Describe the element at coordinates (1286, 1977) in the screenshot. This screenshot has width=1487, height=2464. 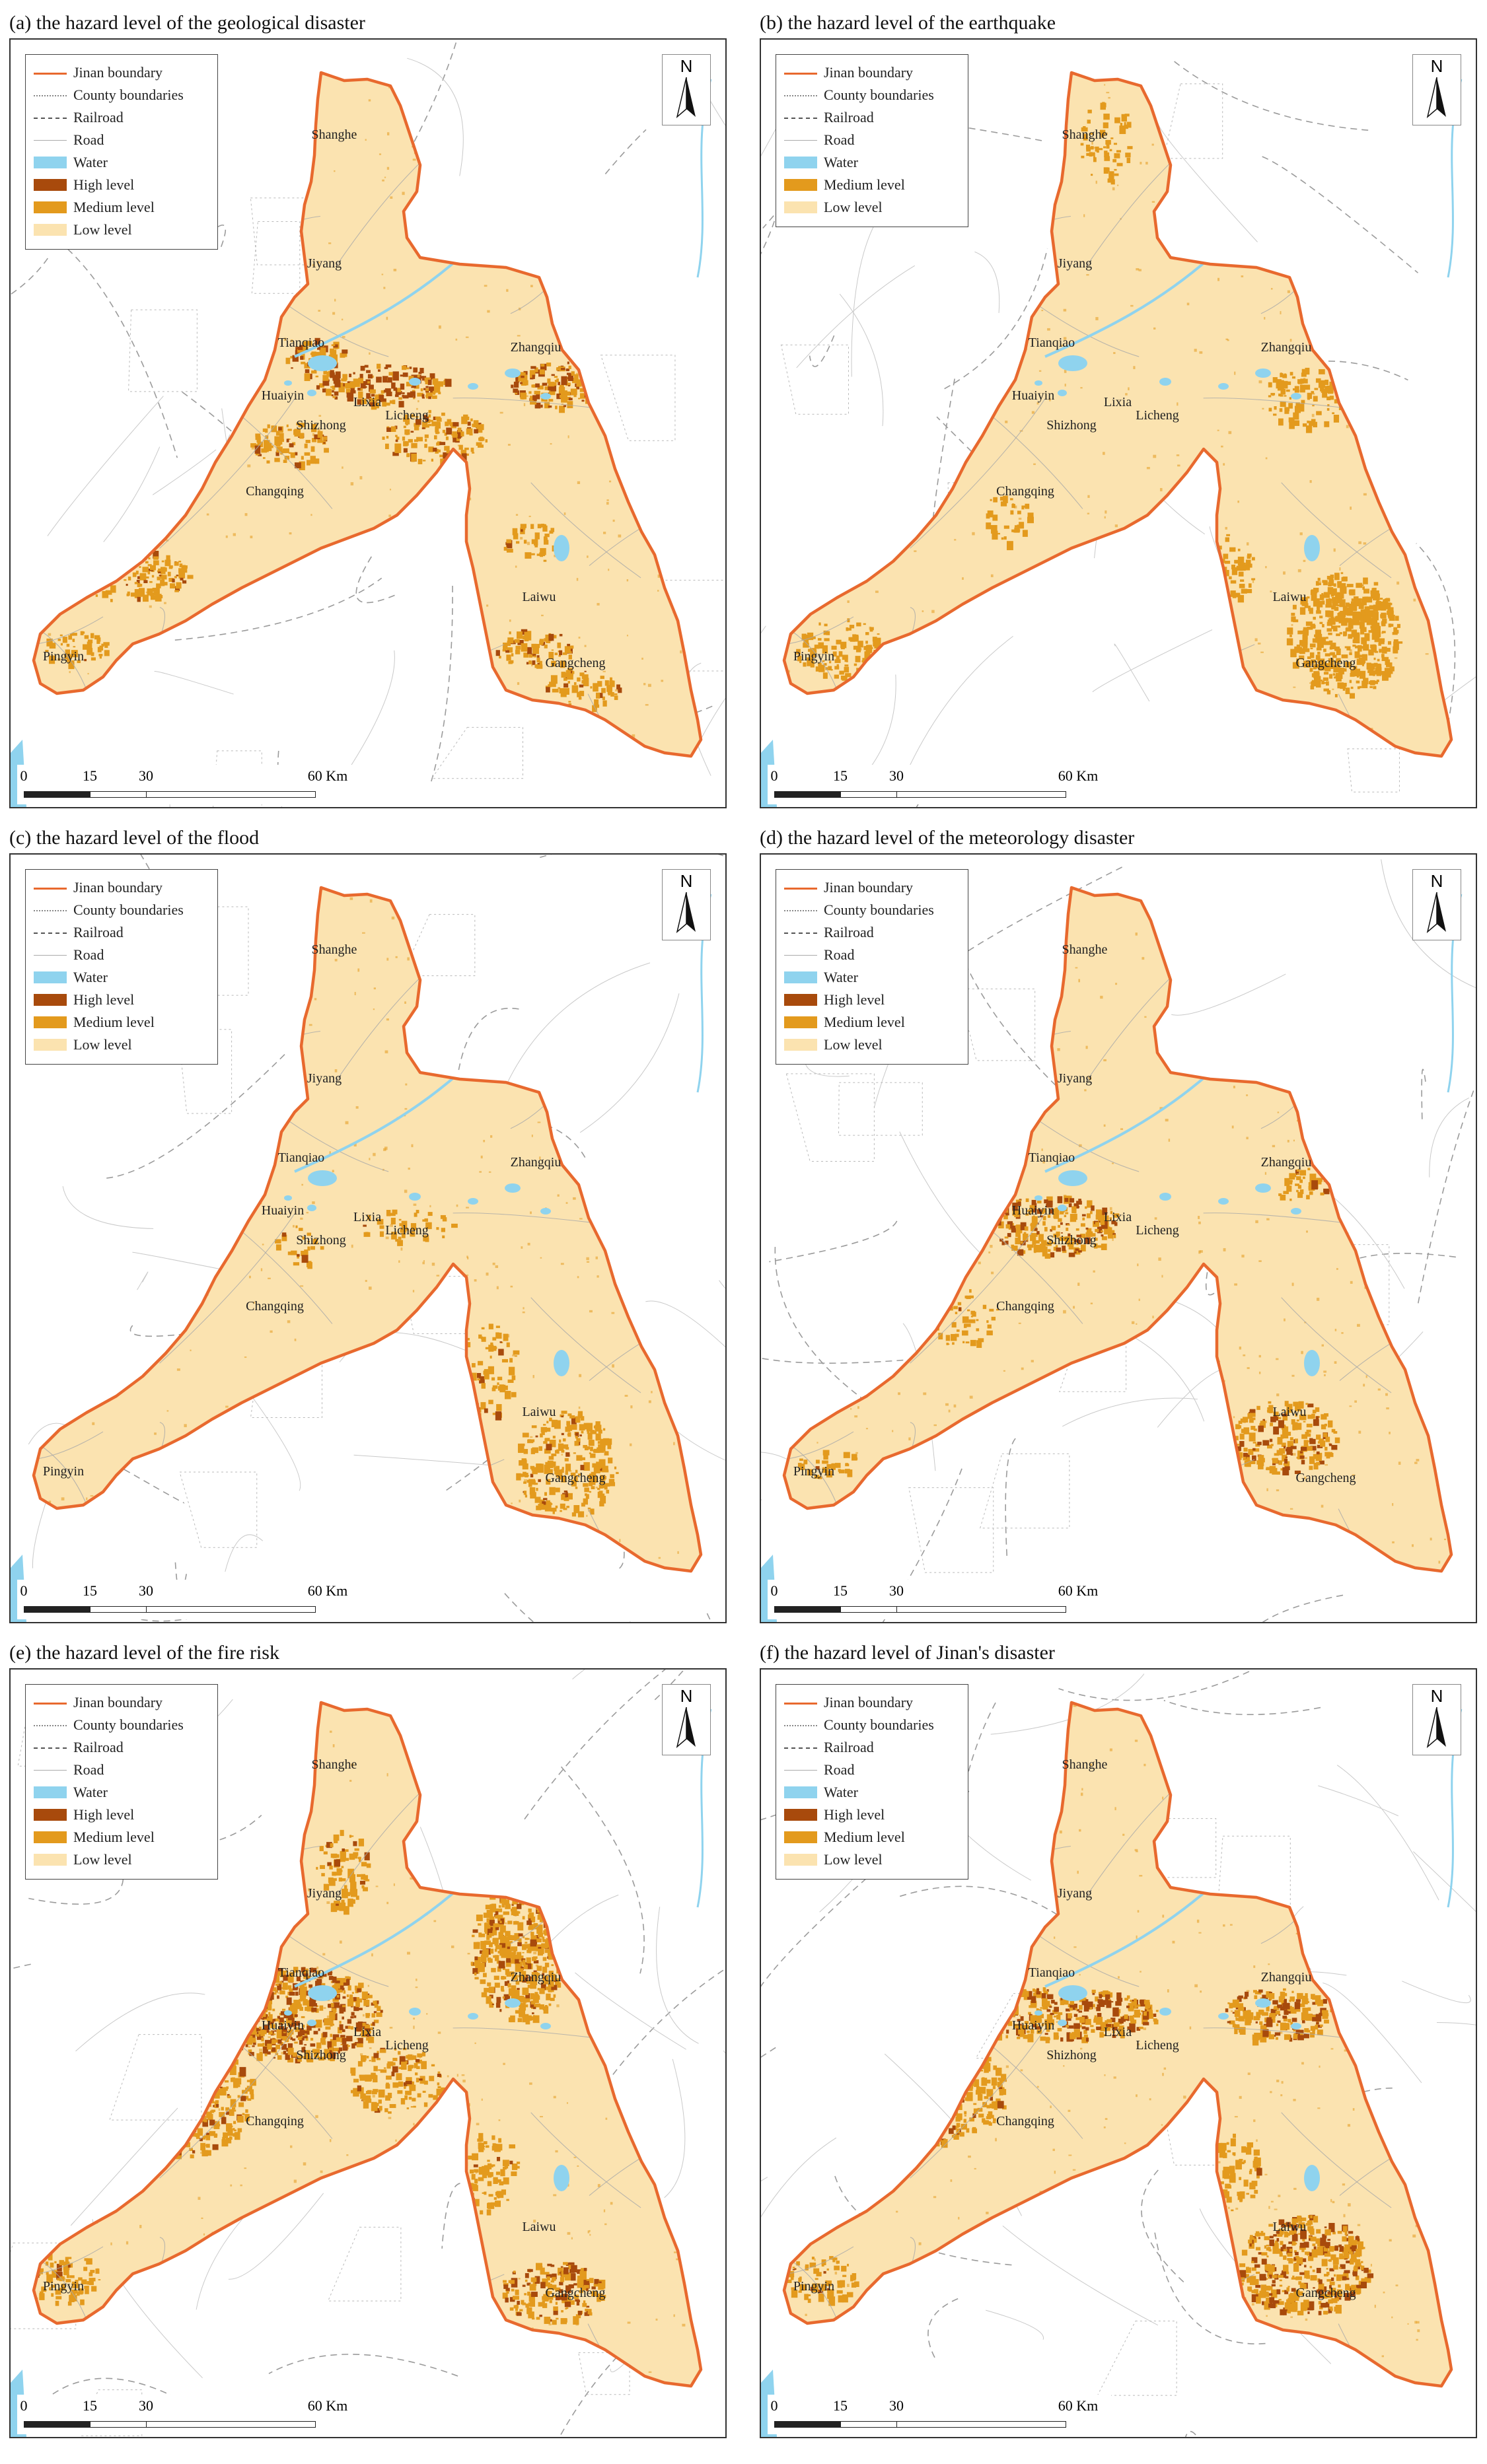
I see `place-label: Zhangqiu` at that location.